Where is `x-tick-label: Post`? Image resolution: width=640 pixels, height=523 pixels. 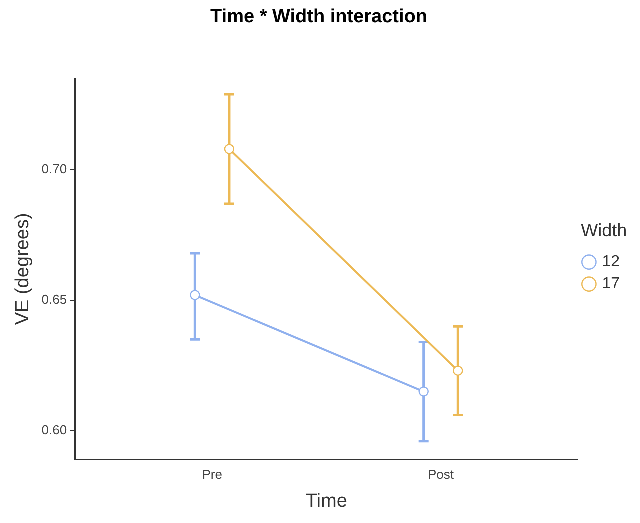 x-tick-label: Post is located at coordinates (441, 474).